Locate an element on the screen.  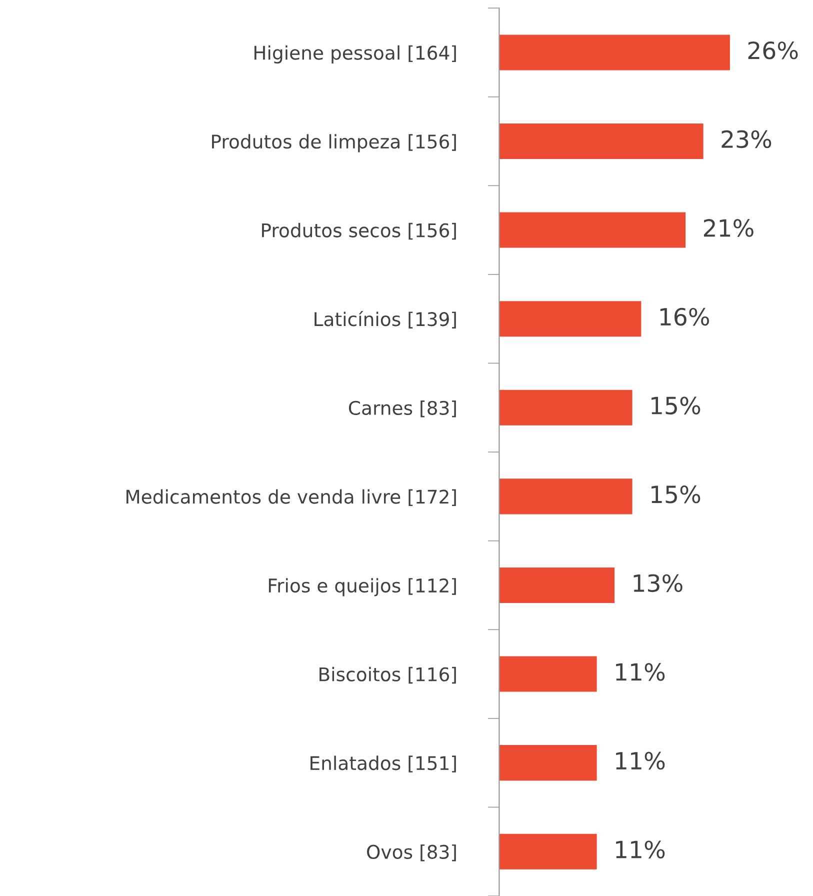
y-tick-label: Produtos de limpeza [156] is located at coordinates (334, 143).